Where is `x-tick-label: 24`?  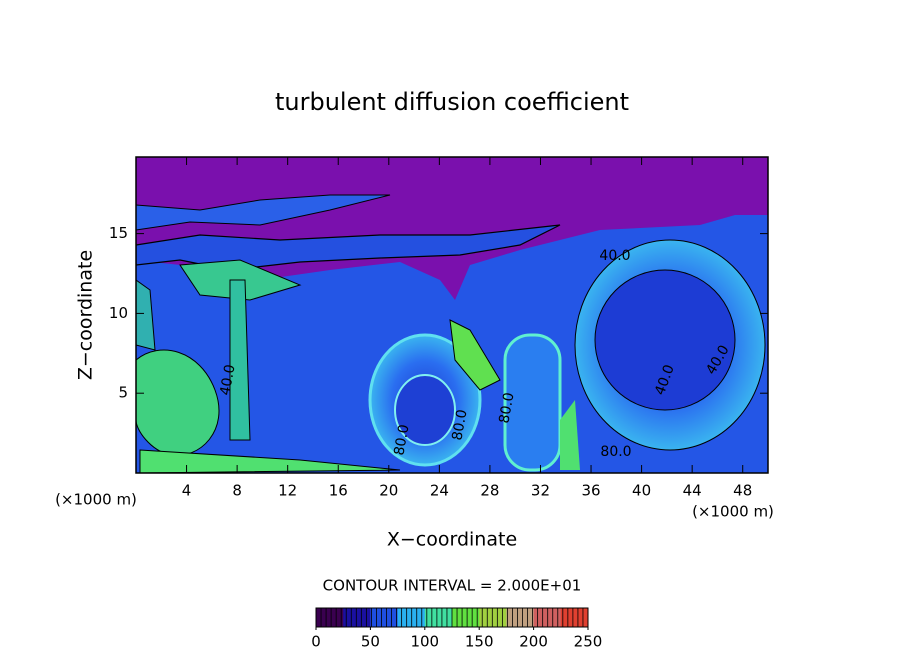 x-tick-label: 24 is located at coordinates (439, 491).